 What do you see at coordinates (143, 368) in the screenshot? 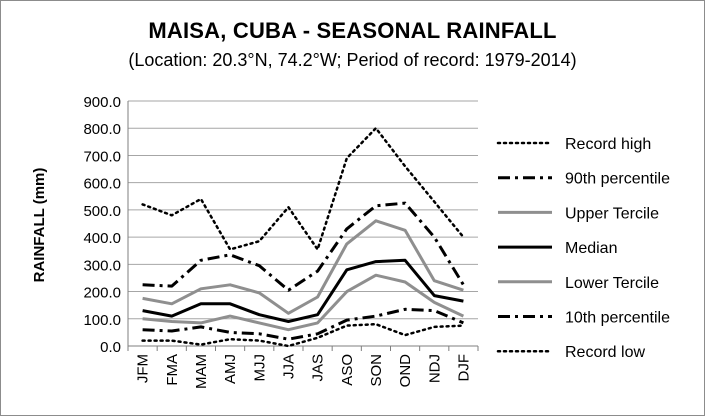
I see `x-tick-label: JFM` at bounding box center [143, 368].